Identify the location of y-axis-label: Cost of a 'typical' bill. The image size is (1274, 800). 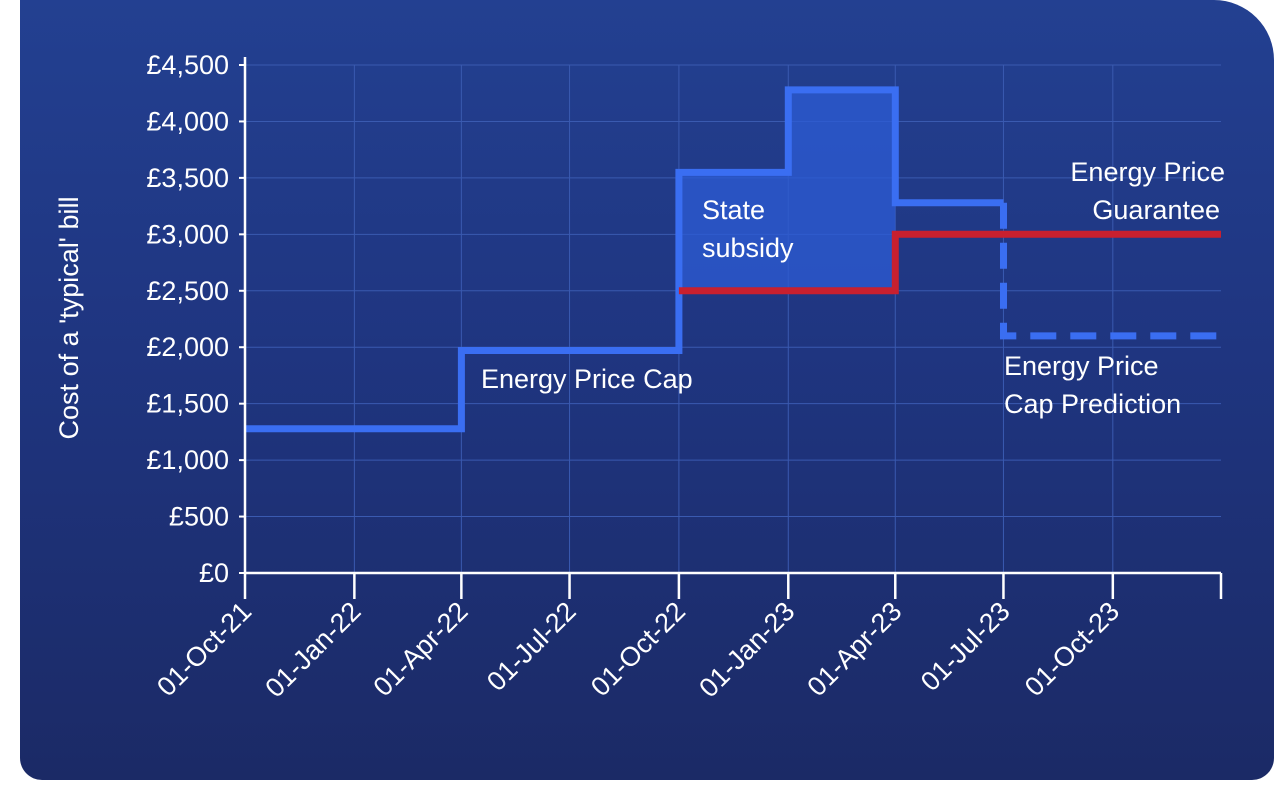
(69, 318).